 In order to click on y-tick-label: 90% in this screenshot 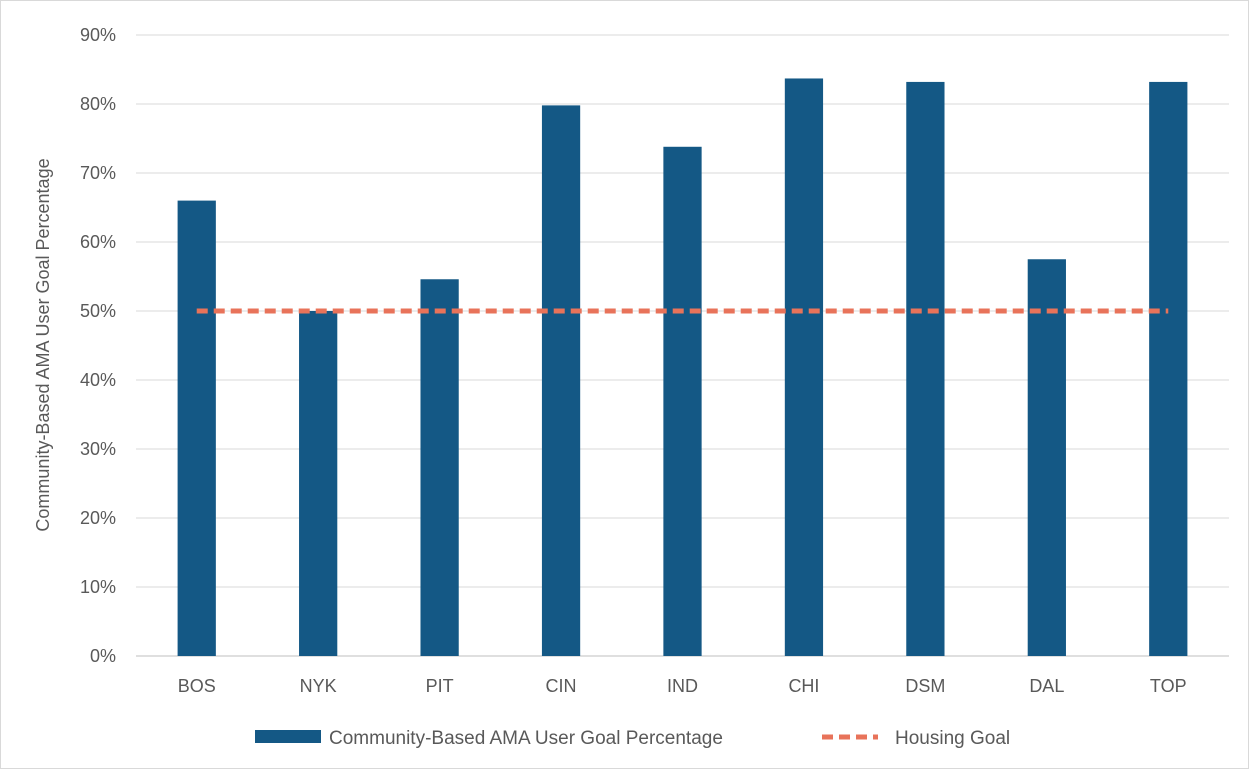, I will do `click(98, 35)`.